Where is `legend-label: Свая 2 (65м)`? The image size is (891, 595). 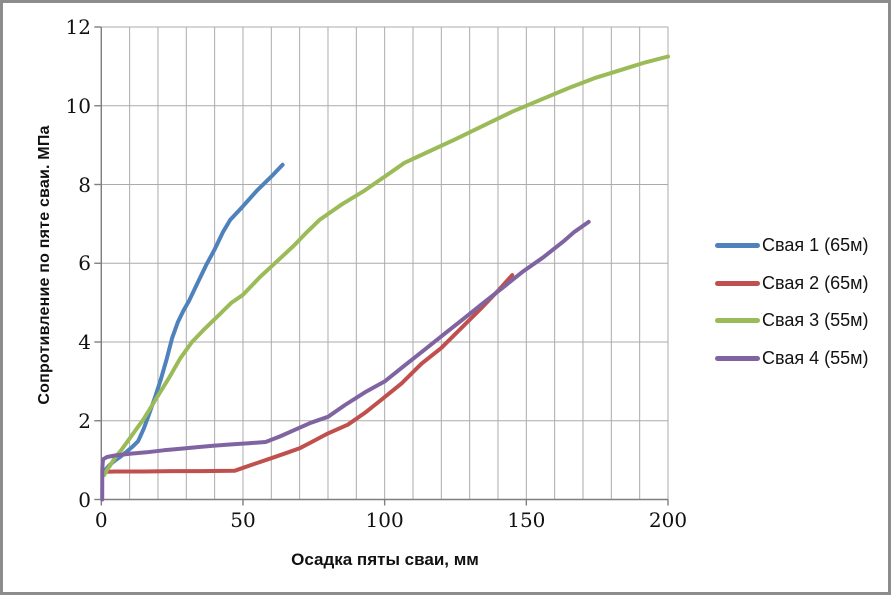
legend-label: Свая 2 (65м) is located at coordinates (815, 282).